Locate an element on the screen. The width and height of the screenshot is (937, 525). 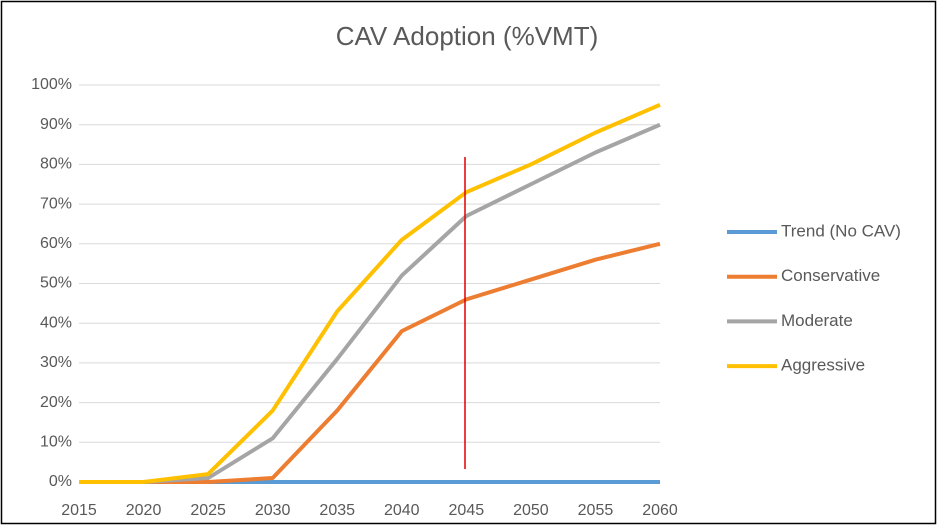
y-tick-label: 30% is located at coordinates (56, 362).